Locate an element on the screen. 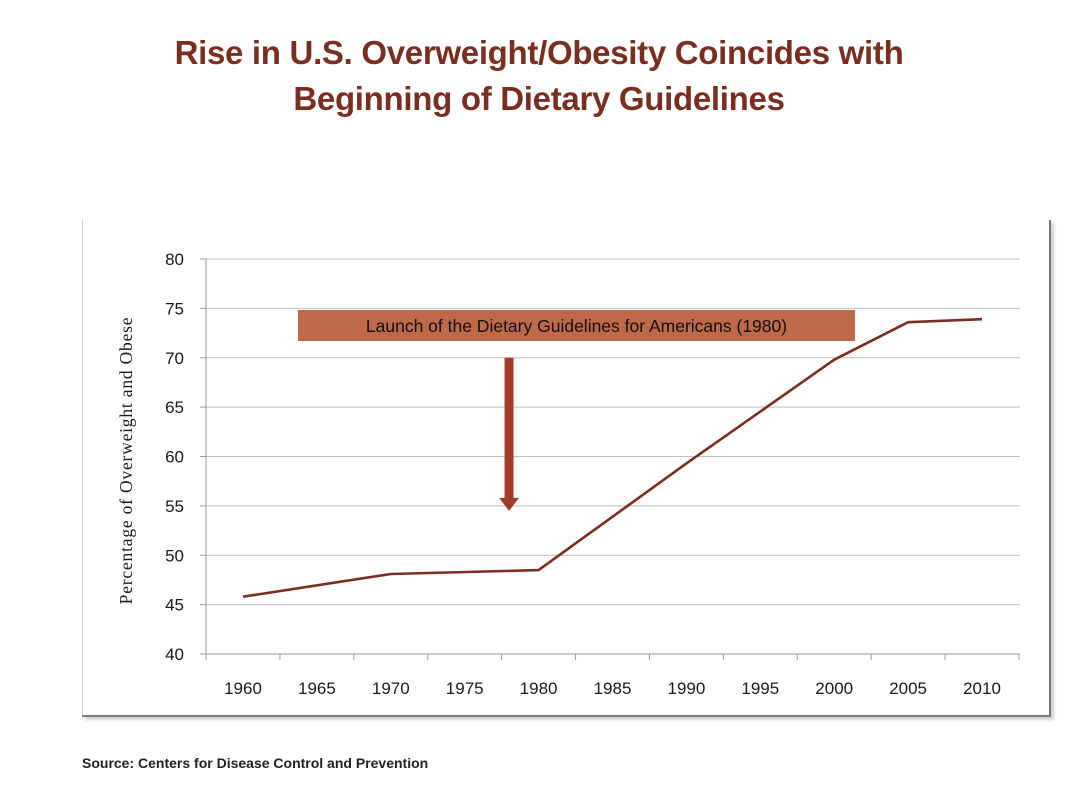 The height and width of the screenshot is (802, 1078). x-tick-label: 1980 is located at coordinates (539, 688).